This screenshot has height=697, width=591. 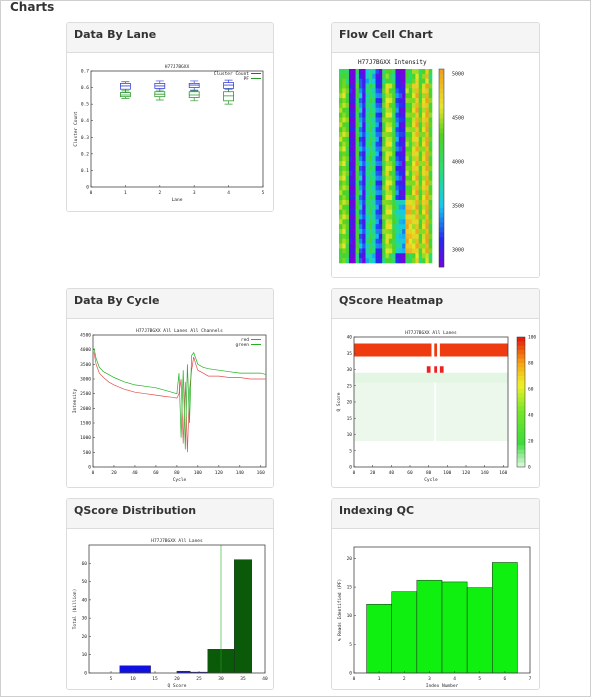 What do you see at coordinates (350, 645) in the screenshot?
I see `y-tick-label: 5` at bounding box center [350, 645].